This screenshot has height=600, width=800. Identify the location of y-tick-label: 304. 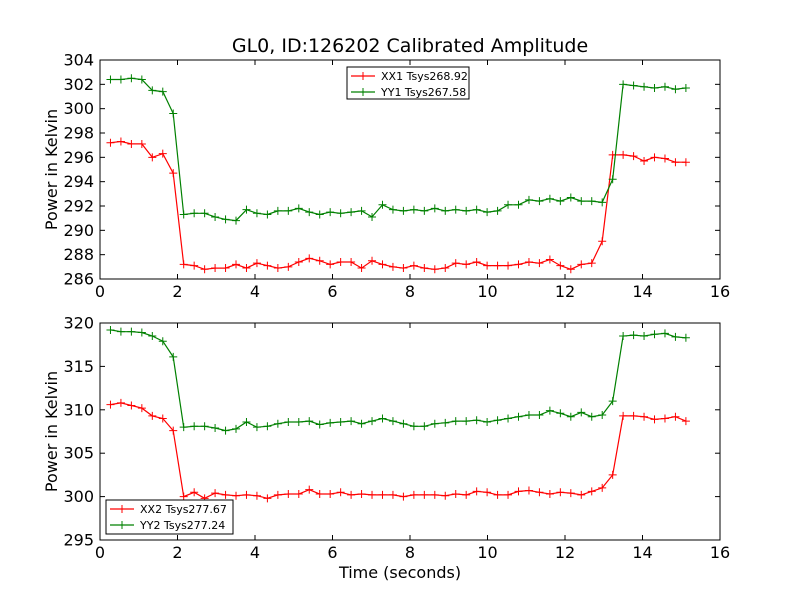
(78, 60).